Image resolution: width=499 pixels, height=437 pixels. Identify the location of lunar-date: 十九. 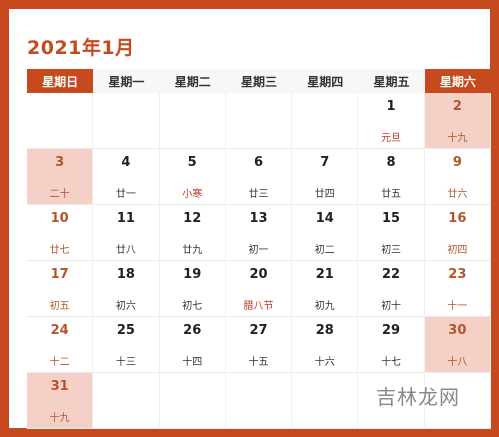
(457, 138).